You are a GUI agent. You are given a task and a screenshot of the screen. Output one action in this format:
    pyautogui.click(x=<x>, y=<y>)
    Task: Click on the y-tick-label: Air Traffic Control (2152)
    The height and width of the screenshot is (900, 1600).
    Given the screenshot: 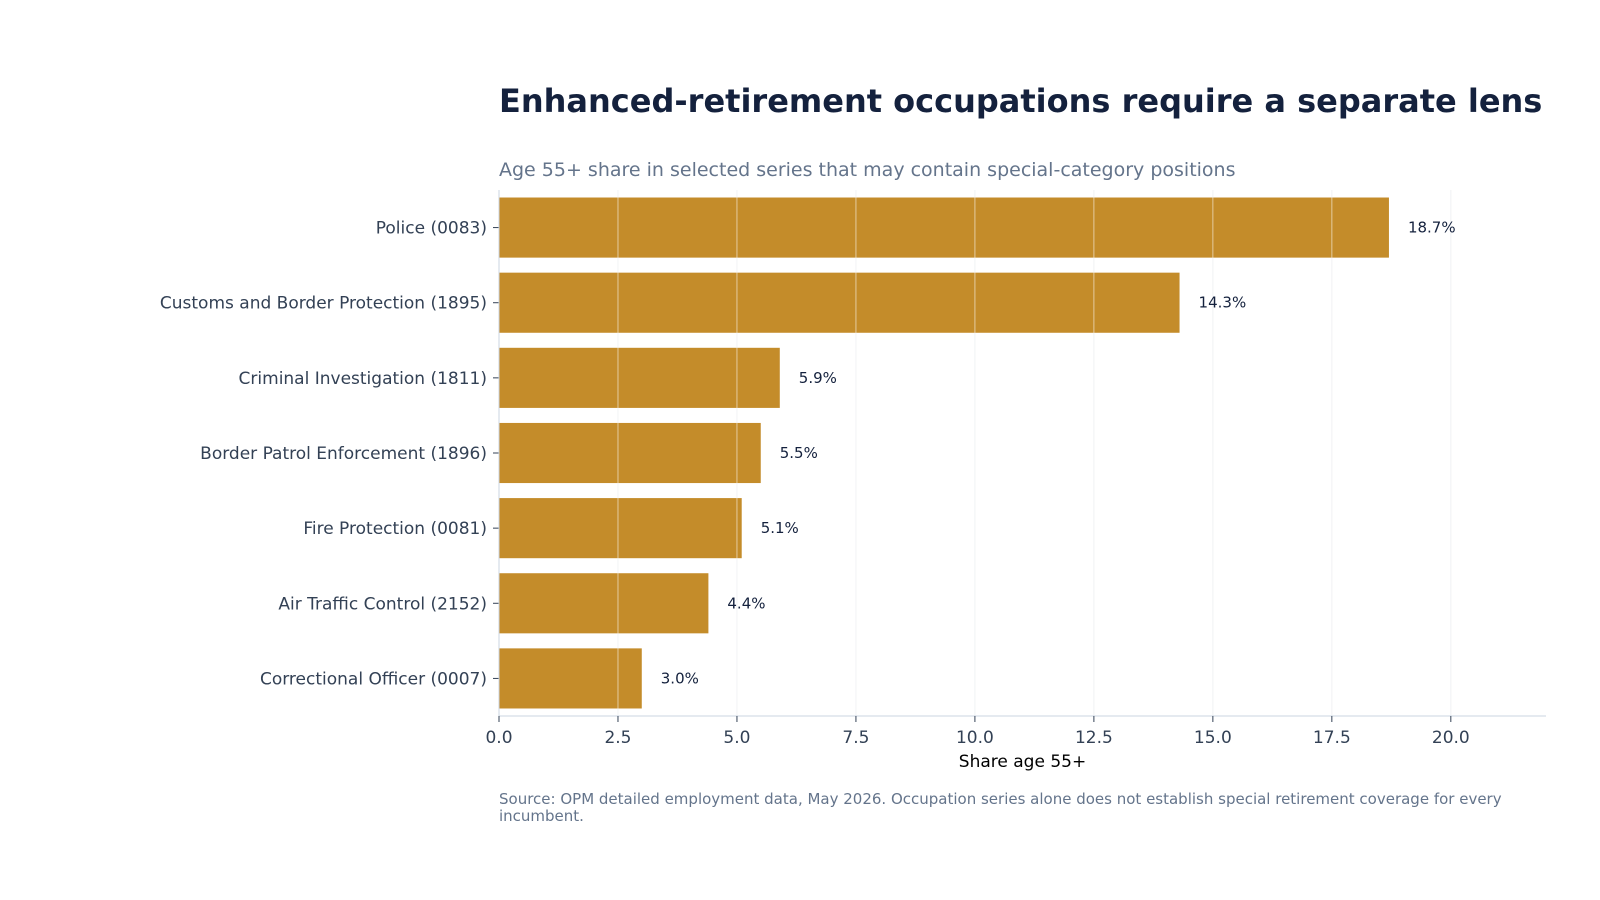 What is the action you would take?
    pyautogui.click(x=382, y=604)
    